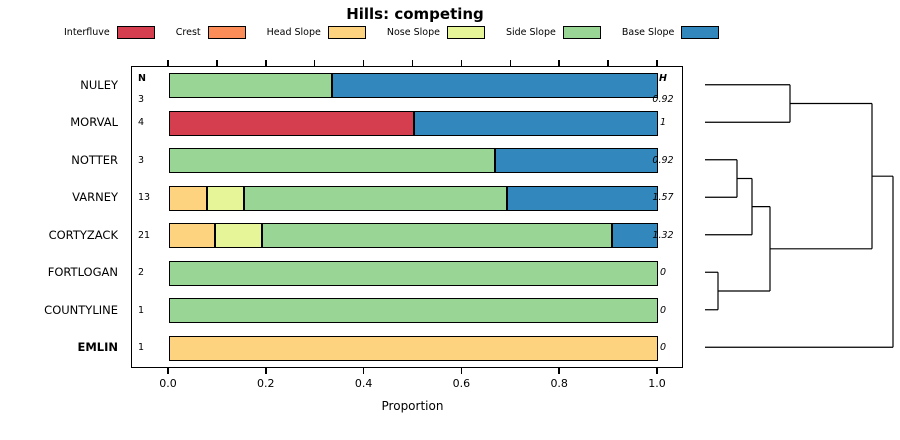 Image resolution: width=900 pixels, height=440 pixels. Describe the element at coordinates (799, 216) in the screenshot. I see `dendrogram` at that location.